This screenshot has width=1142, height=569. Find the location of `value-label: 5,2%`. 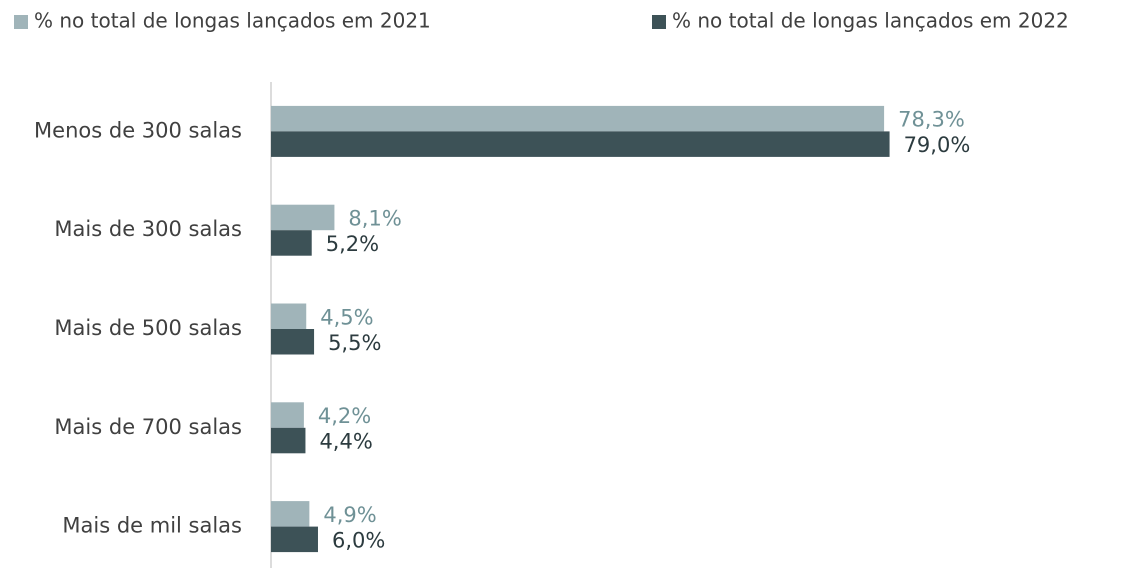

value-label: 5,2% is located at coordinates (352, 244).